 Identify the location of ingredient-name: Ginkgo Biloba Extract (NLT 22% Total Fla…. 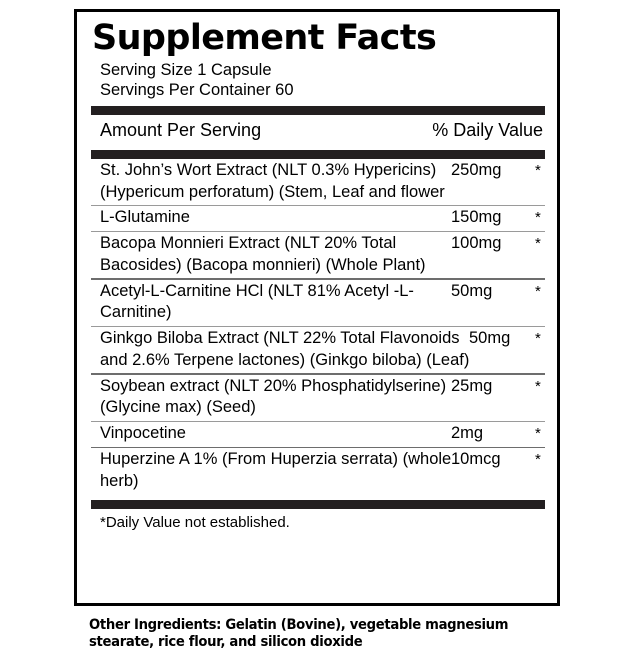
(285, 349).